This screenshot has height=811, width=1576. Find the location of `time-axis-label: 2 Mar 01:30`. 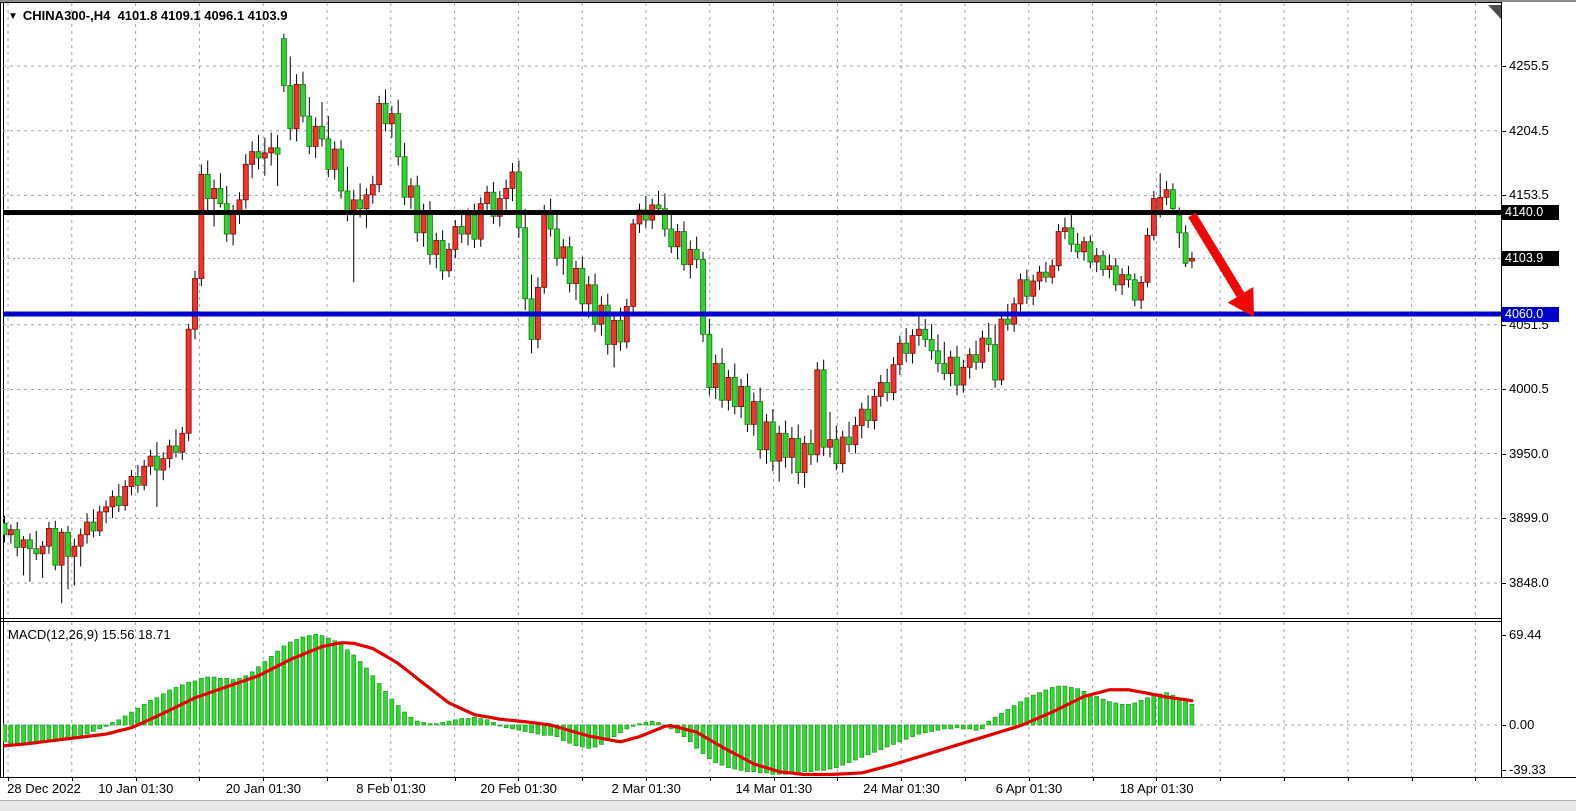

time-axis-label: 2 Mar 01:30 is located at coordinates (646, 788).